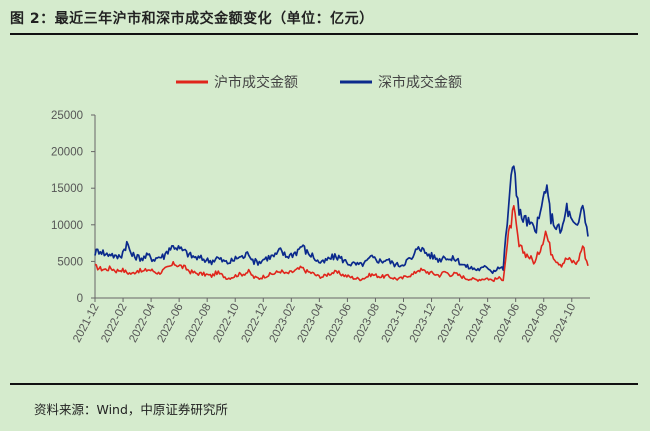  What do you see at coordinates (256, 82) in the screenshot?
I see `legend-label-sh: 沪市成交金额` at bounding box center [256, 82].